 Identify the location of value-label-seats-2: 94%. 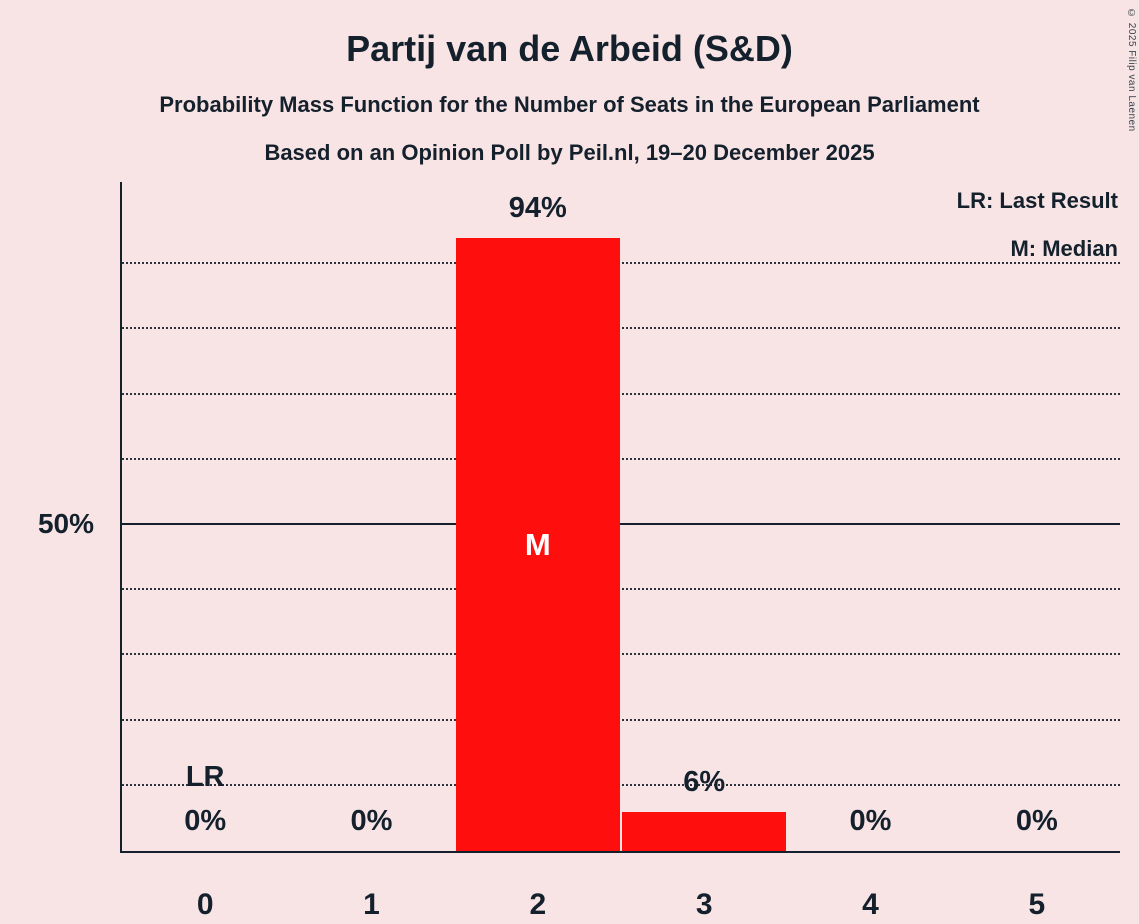
(537, 208).